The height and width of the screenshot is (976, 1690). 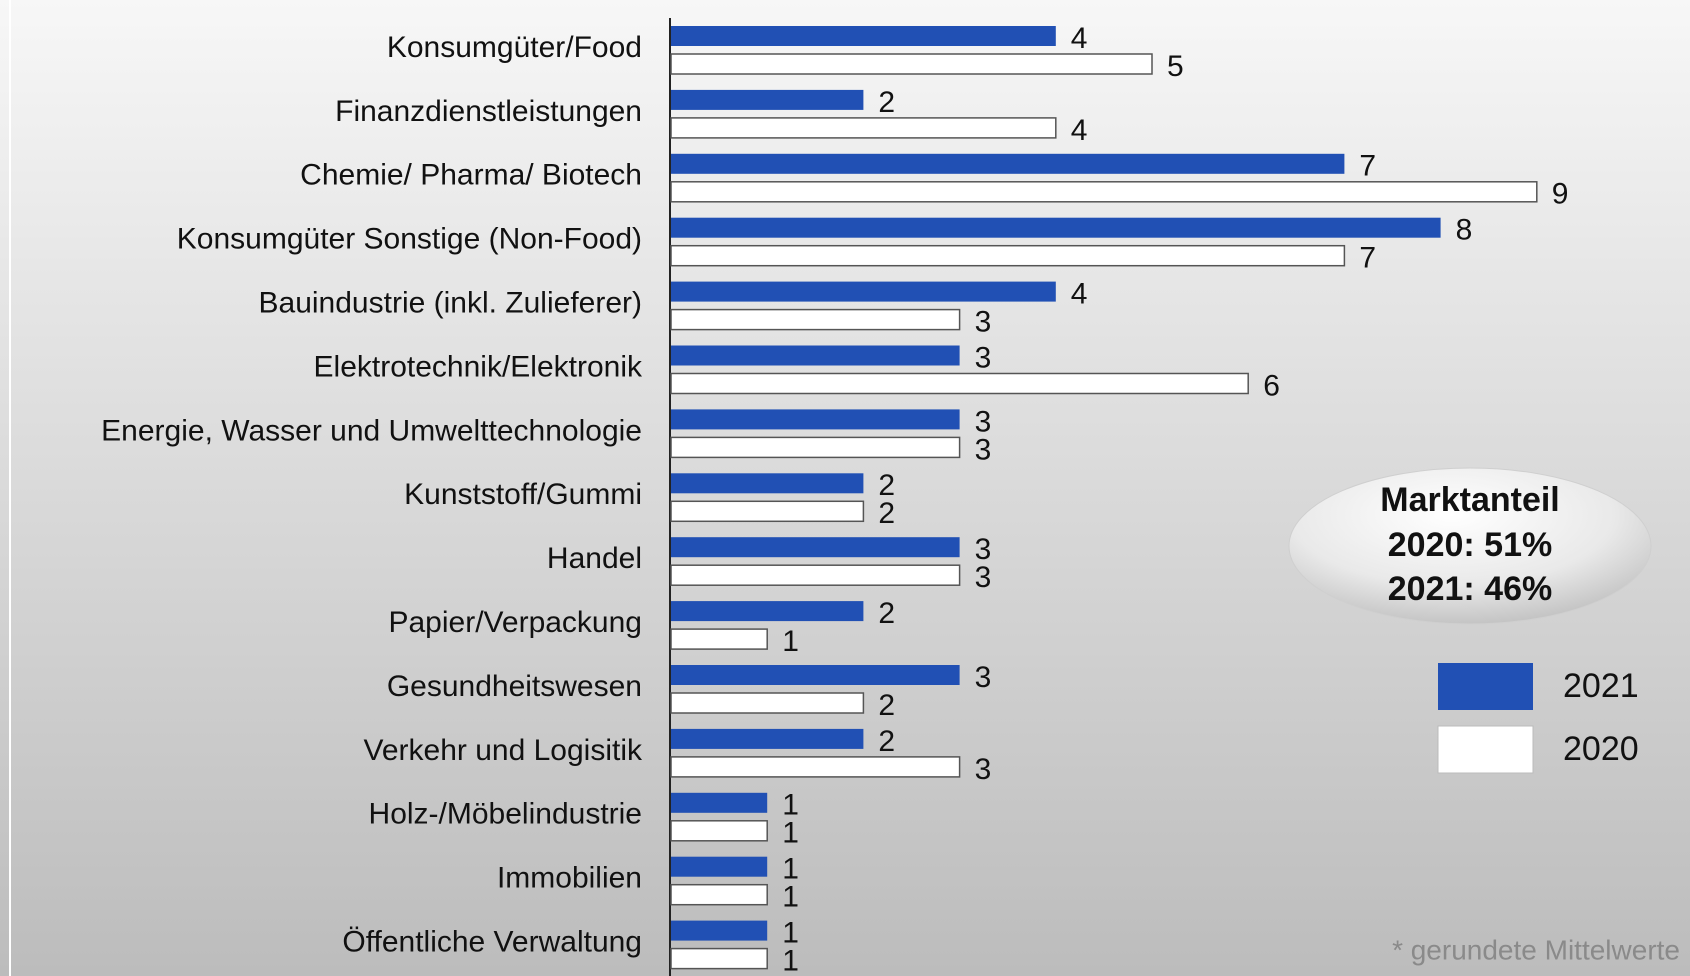 I want to click on y-tick-label: Finanzdienstleistungen, so click(x=488, y=111).